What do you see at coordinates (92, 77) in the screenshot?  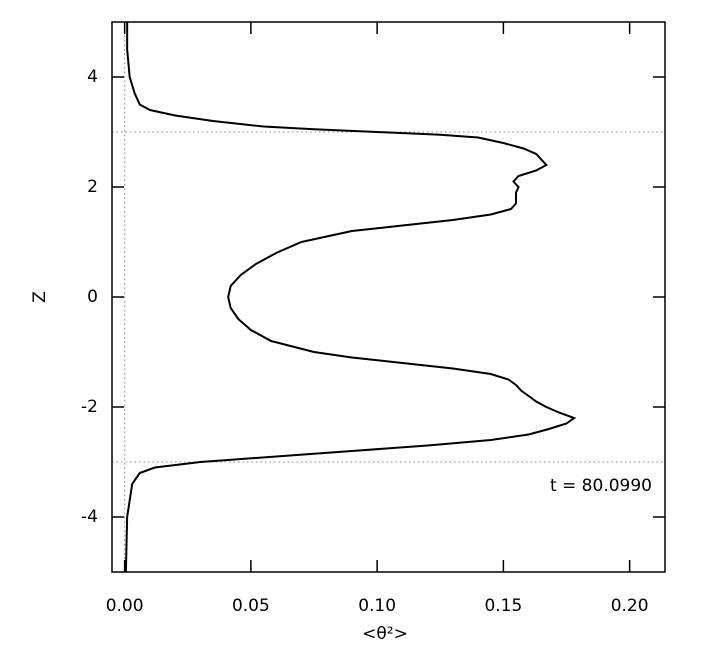 I see `y-tick-label: 4` at bounding box center [92, 77].